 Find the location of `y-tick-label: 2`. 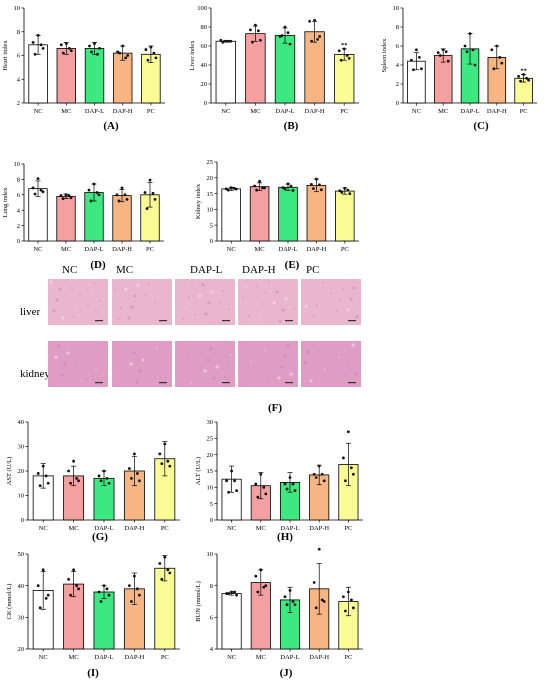

y-tick-label: 2 is located at coordinates (397, 84).